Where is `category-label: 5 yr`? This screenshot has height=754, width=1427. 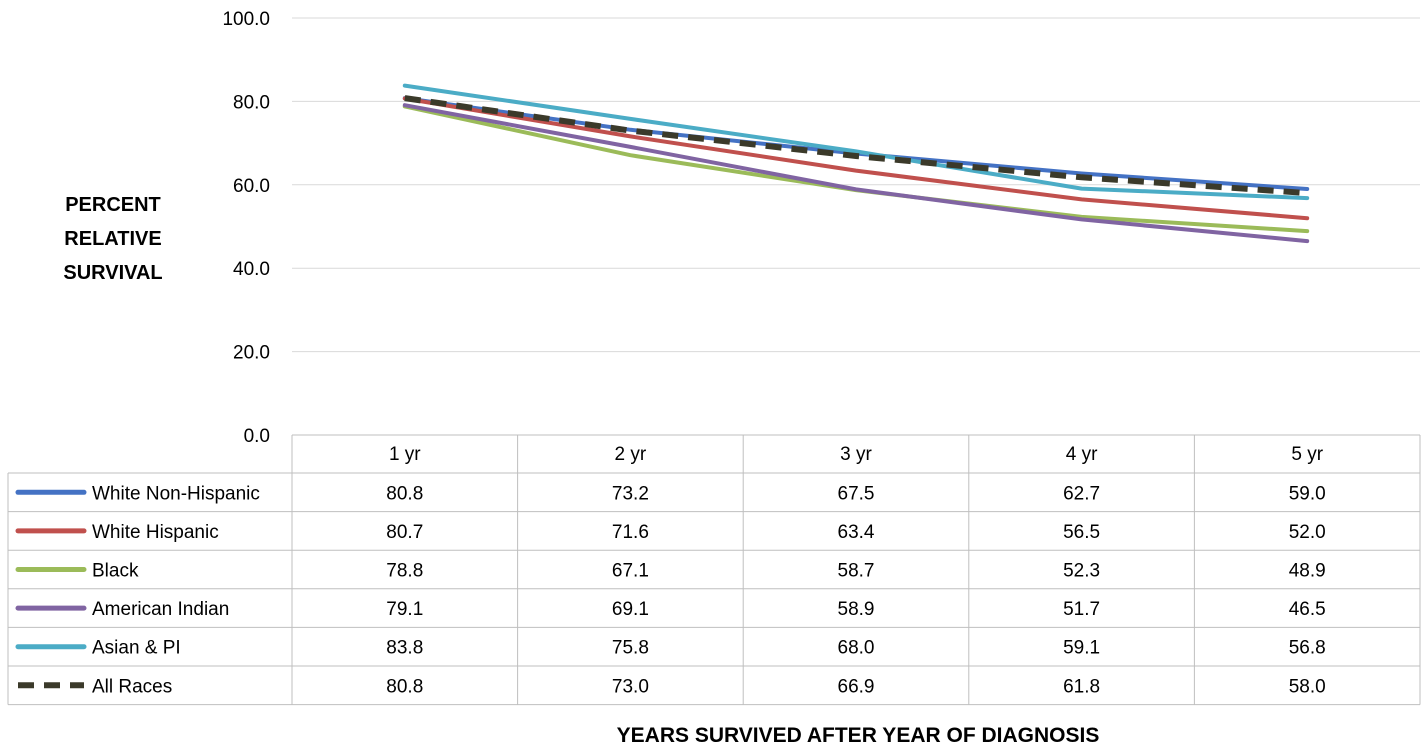 category-label: 5 yr is located at coordinates (1307, 454).